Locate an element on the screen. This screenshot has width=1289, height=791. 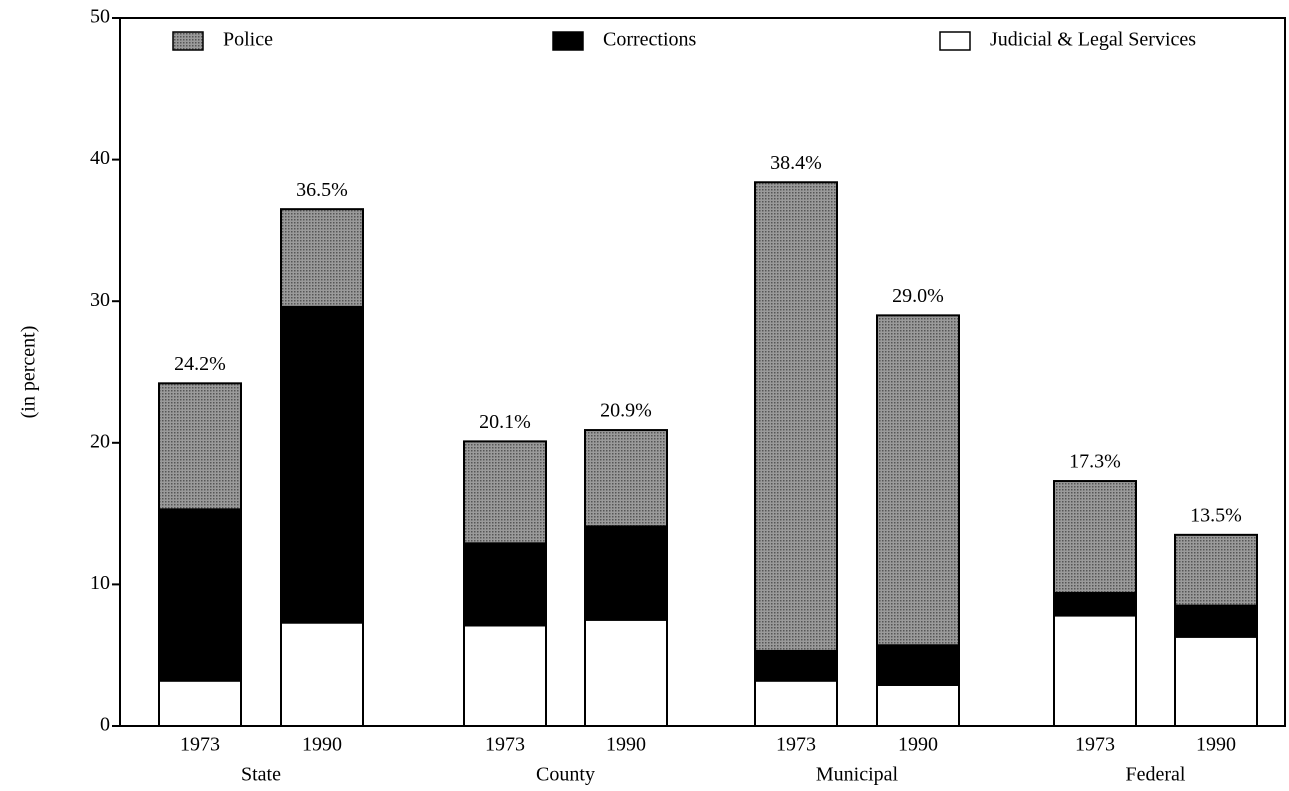
total-label: 24.2% is located at coordinates (200, 364).